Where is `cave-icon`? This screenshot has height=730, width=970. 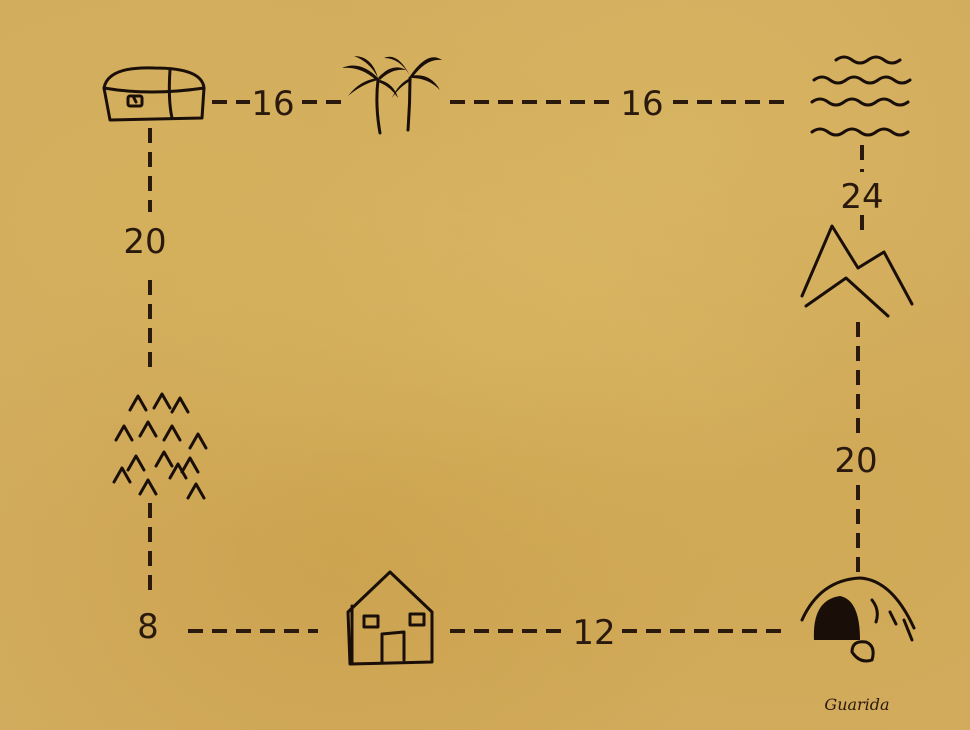 cave-icon is located at coordinates (858, 619).